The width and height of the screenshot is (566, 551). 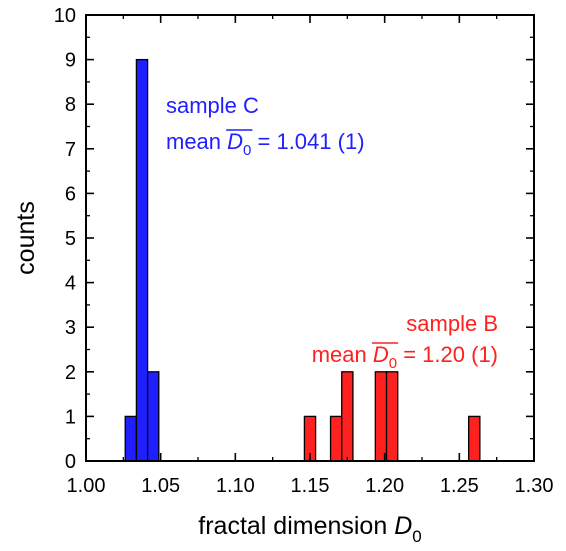 I want to click on y-tick-label: 9, so click(x=70, y=61).